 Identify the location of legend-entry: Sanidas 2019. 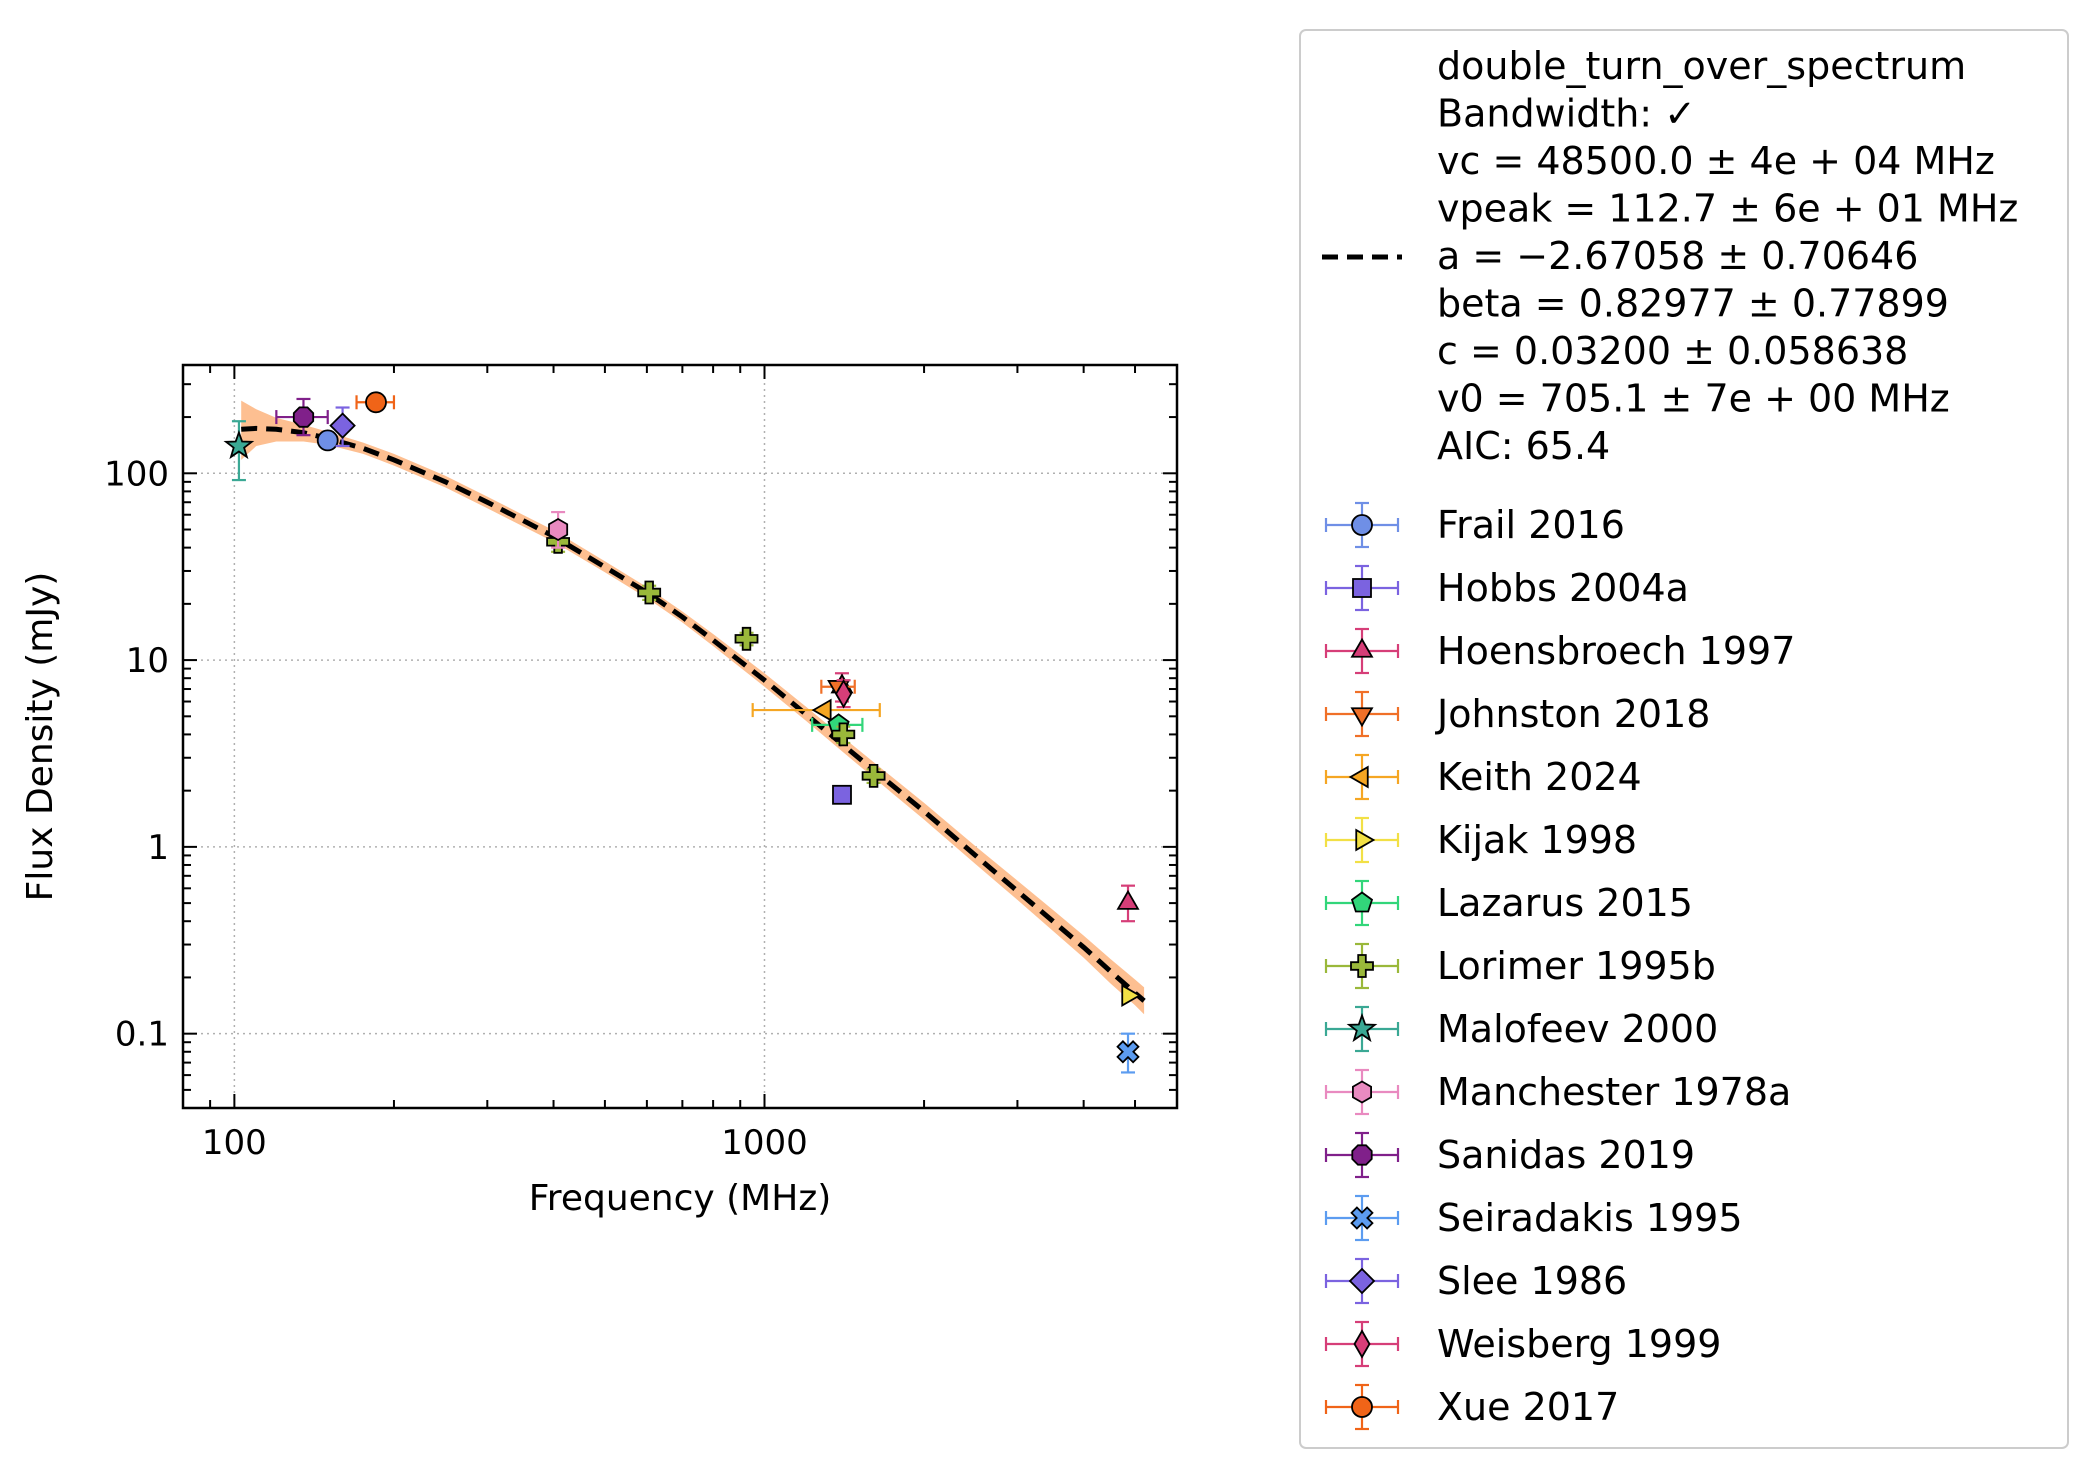
(1509, 1155).